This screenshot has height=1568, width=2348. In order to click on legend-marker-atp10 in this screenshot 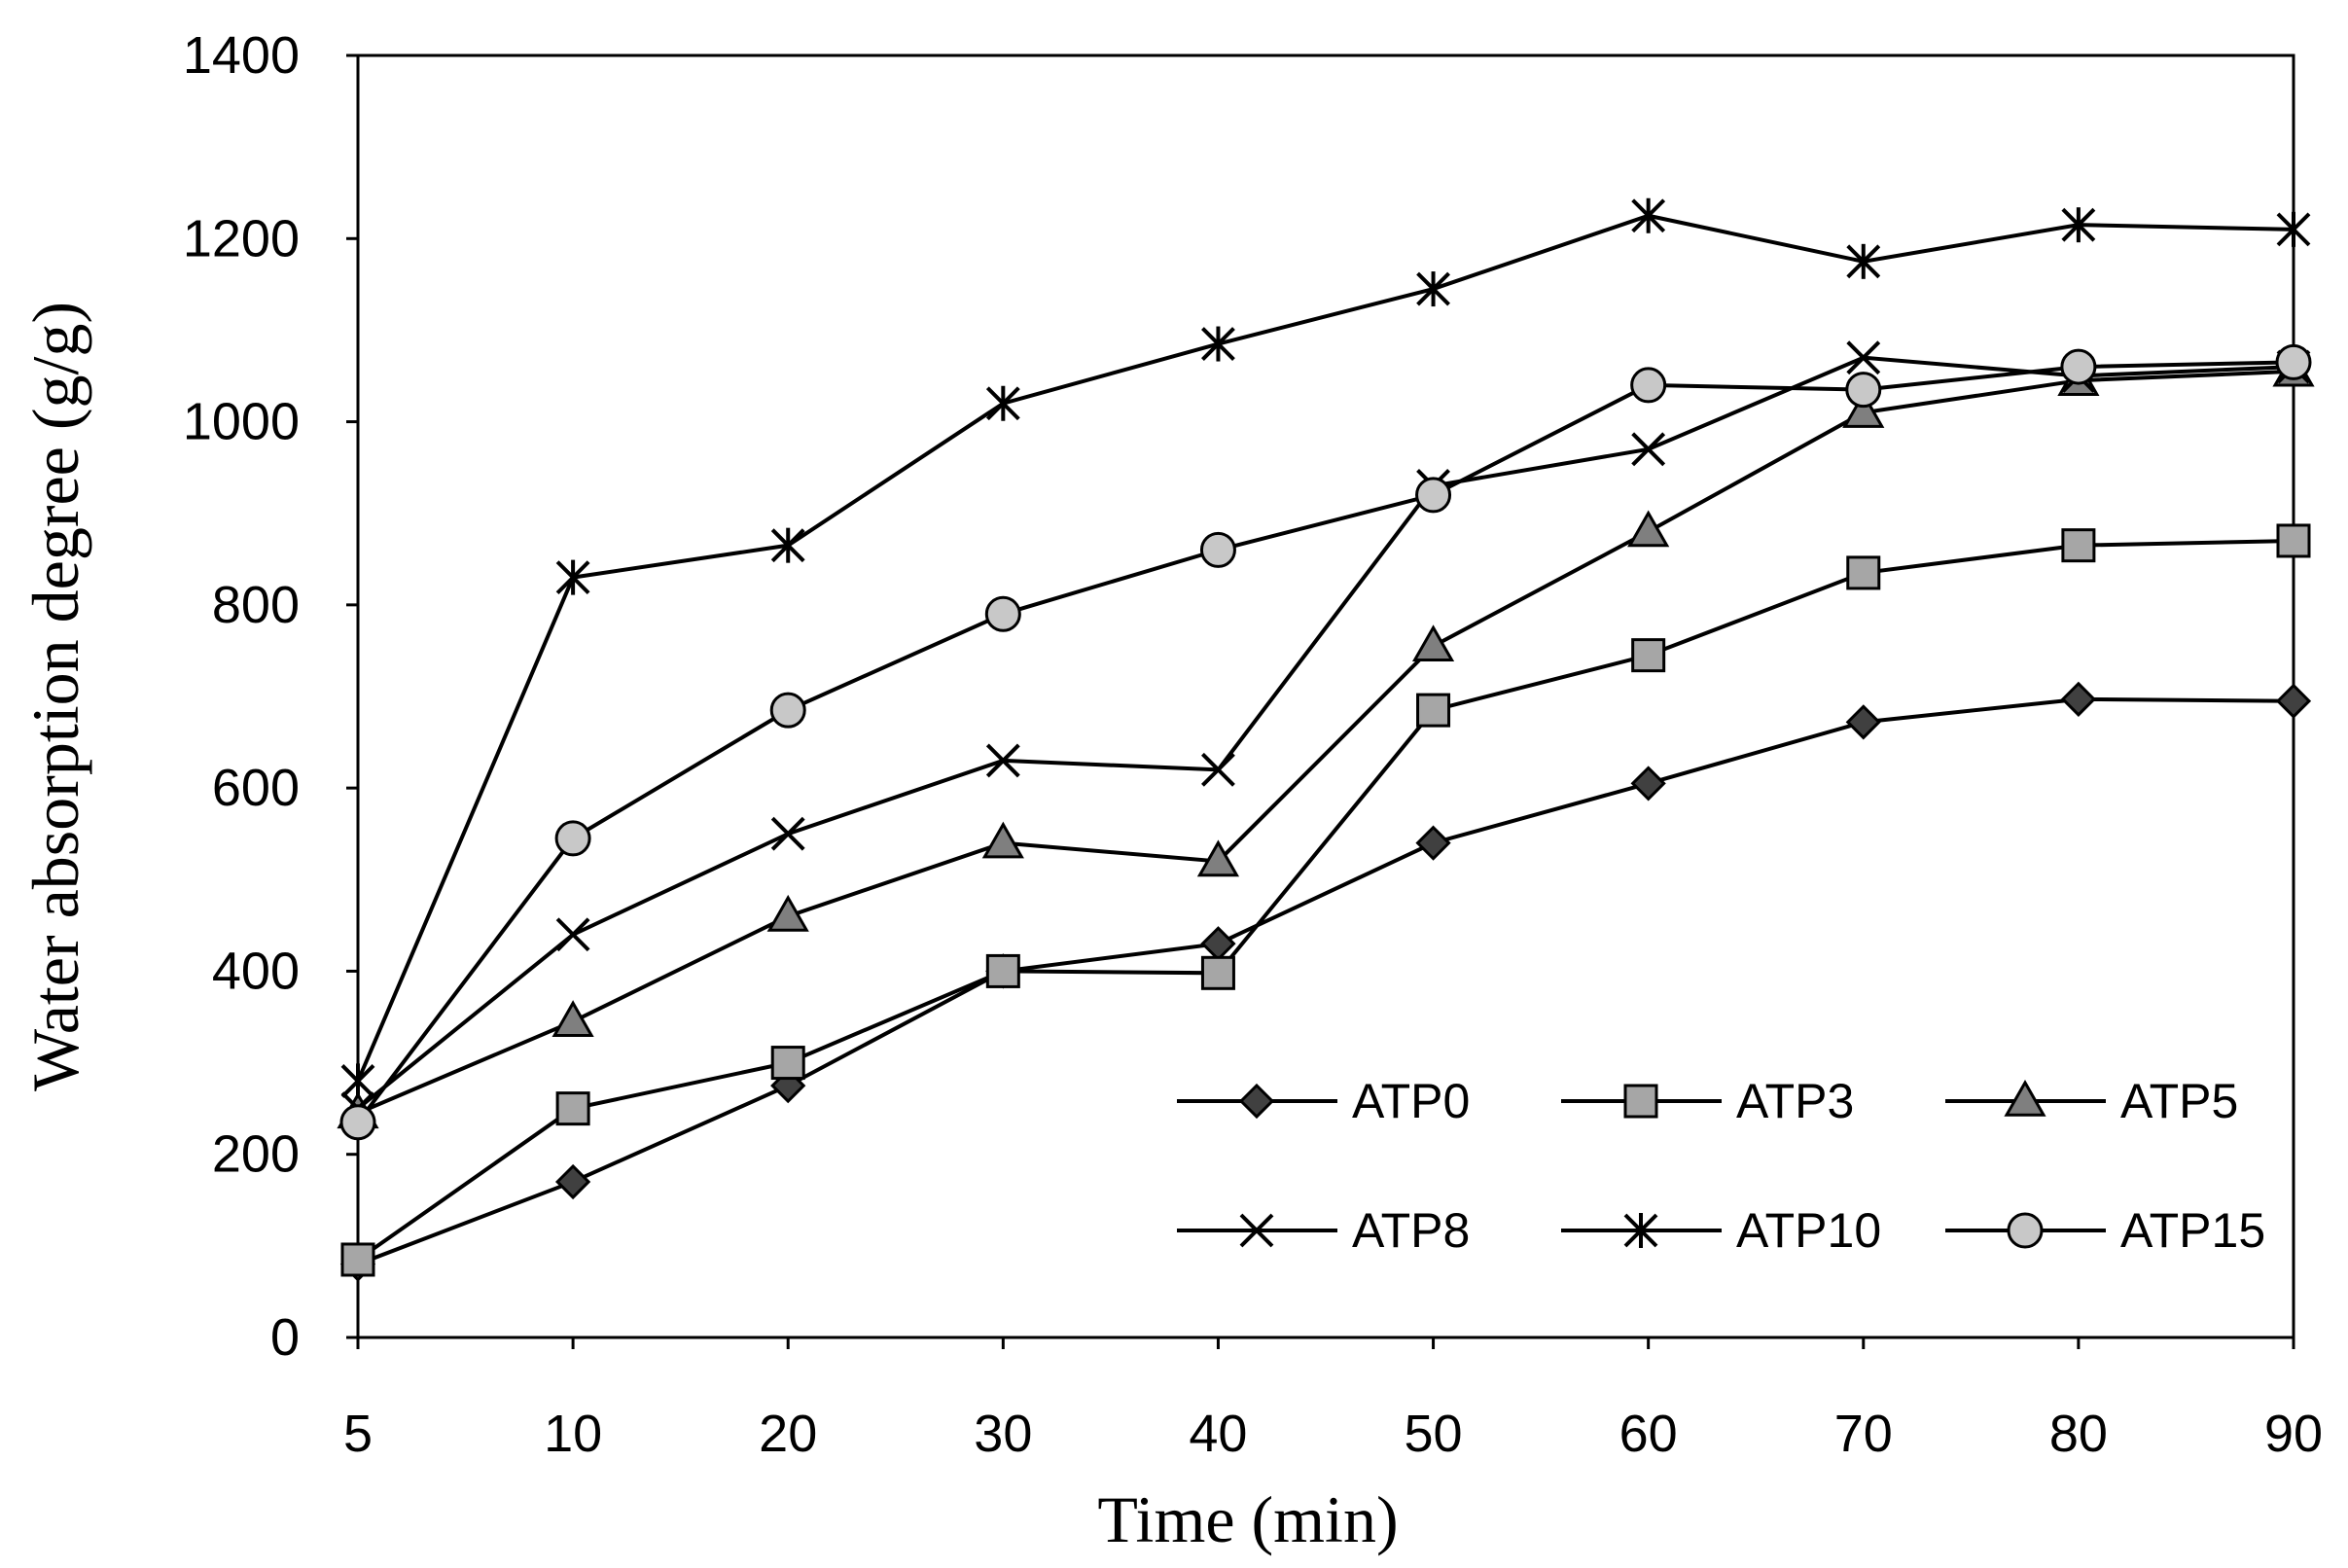, I will do `click(1640, 1230)`.